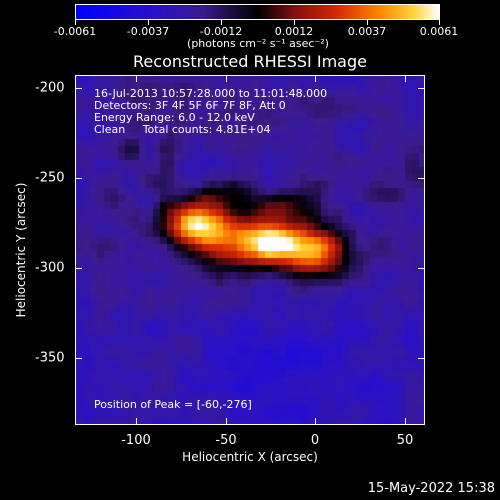 The height and width of the screenshot is (500, 500). Describe the element at coordinates (148, 31) in the screenshot. I see `colorbar-label: -0.0037` at that location.